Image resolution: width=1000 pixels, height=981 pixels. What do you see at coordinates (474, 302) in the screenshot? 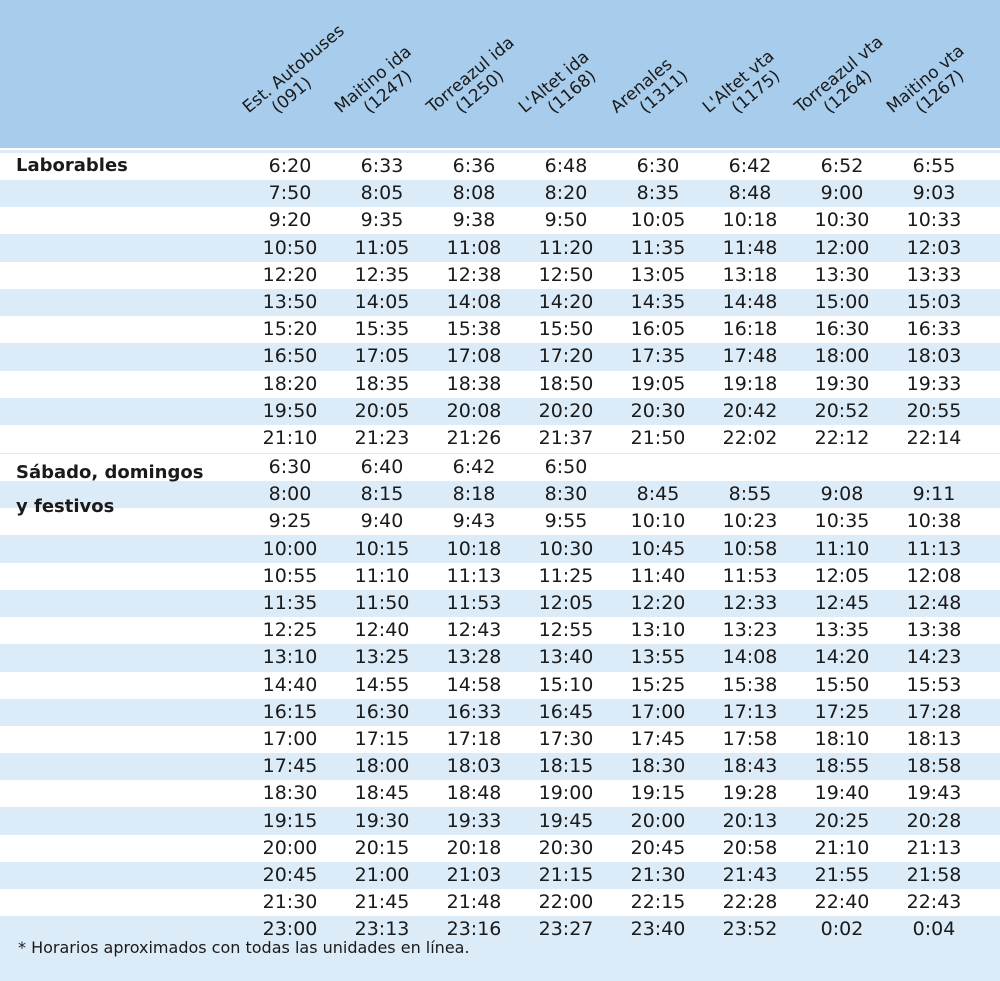
I see `time-cell: 14:08` at bounding box center [474, 302].